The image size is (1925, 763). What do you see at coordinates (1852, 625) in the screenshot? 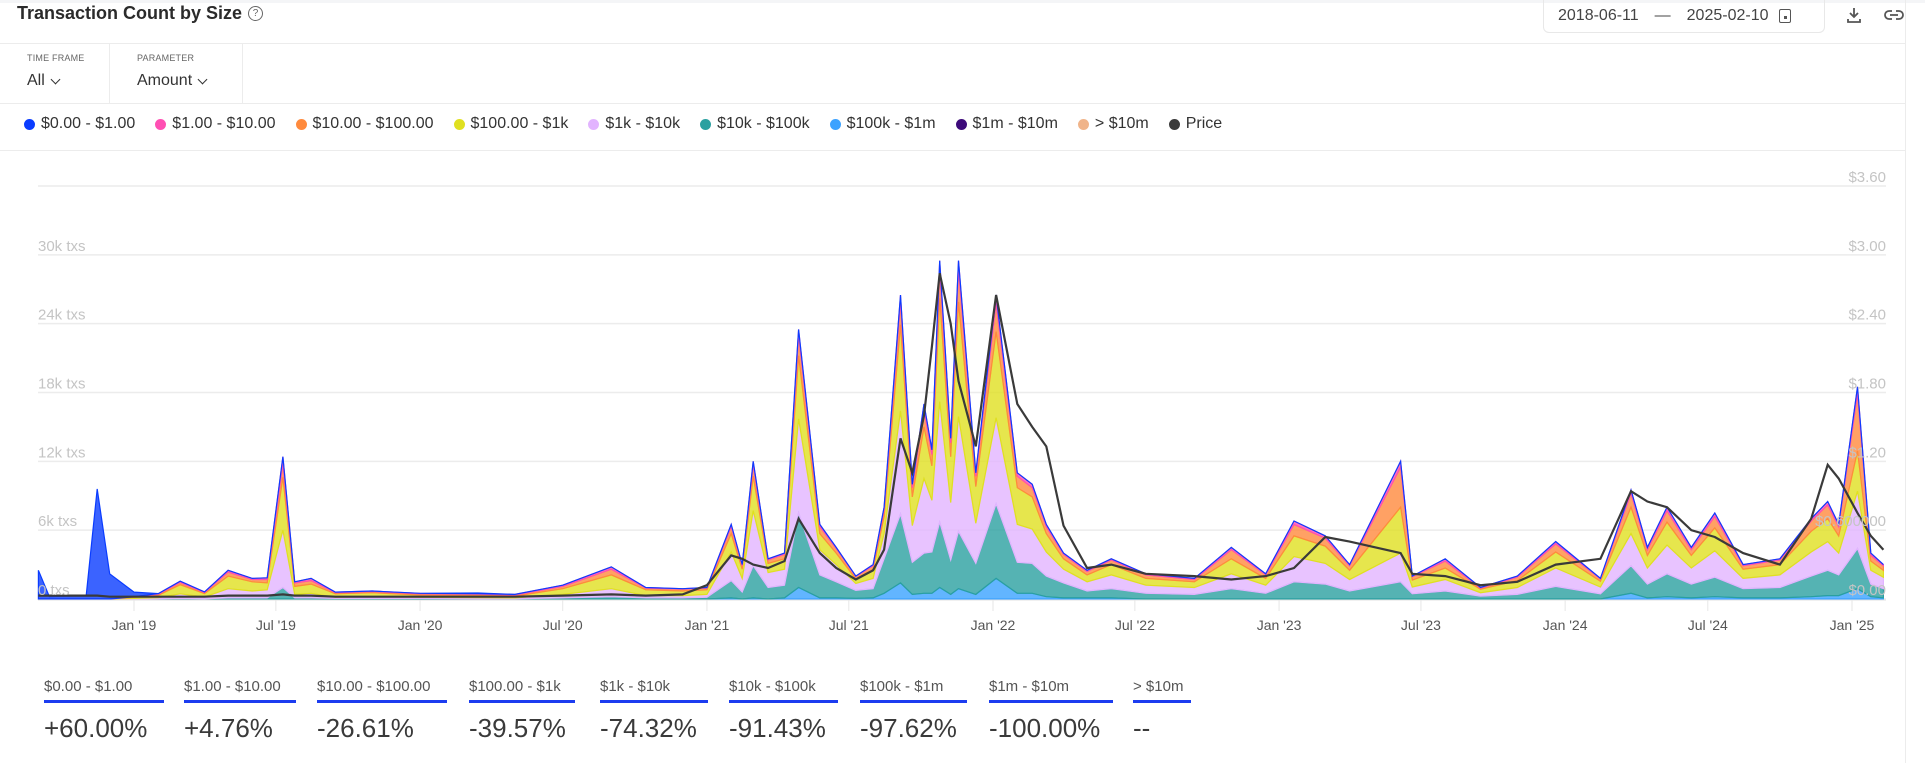
I see `x-tick-label: Jan '25` at bounding box center [1852, 625].